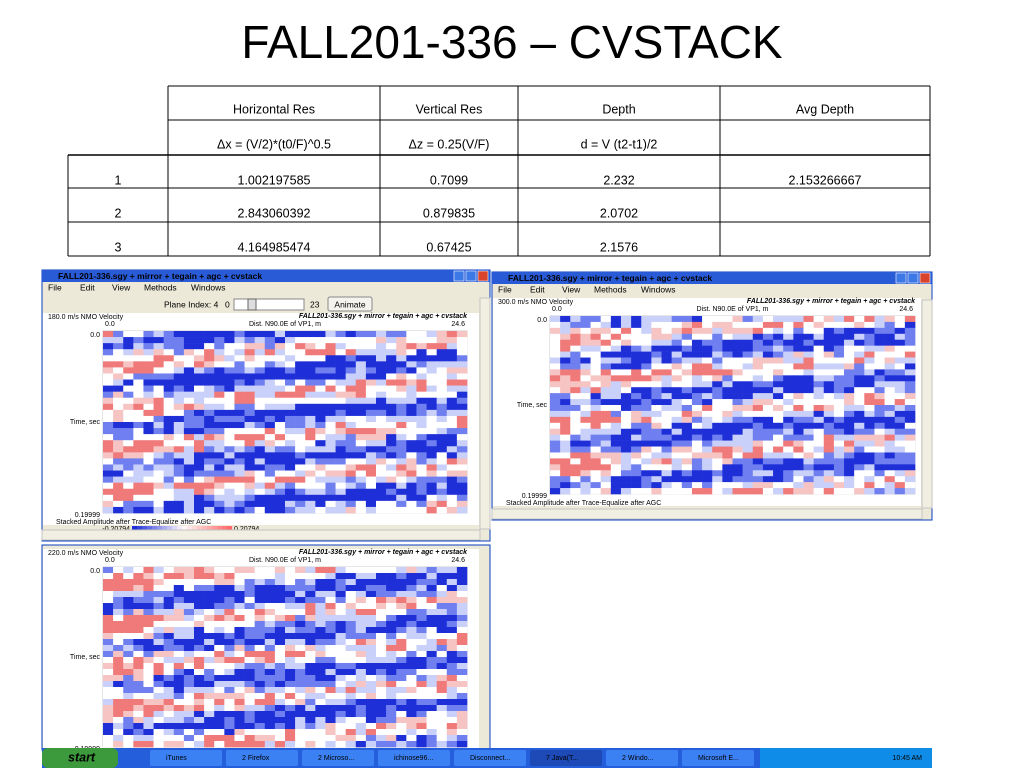  I want to click on start-button, so click(80, 758).